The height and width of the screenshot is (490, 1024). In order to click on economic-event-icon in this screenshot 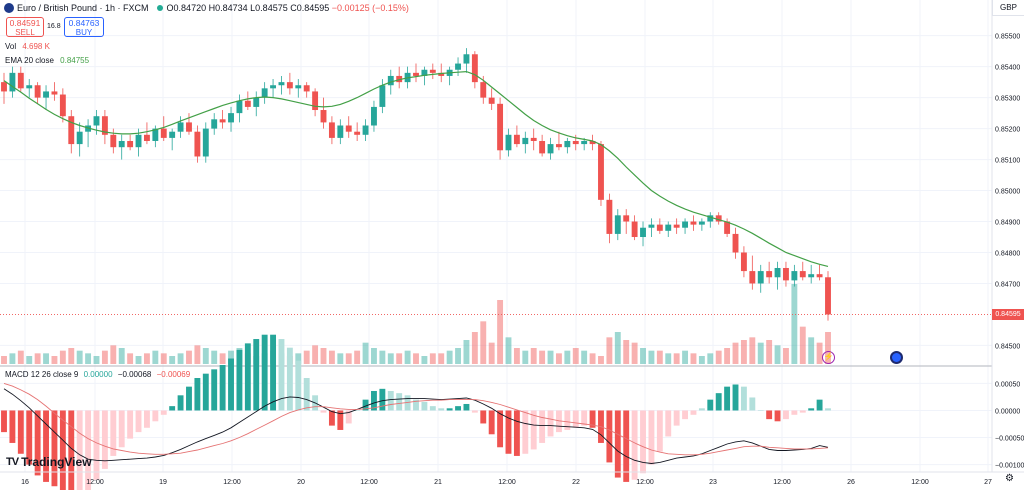, I will do `click(896, 357)`.